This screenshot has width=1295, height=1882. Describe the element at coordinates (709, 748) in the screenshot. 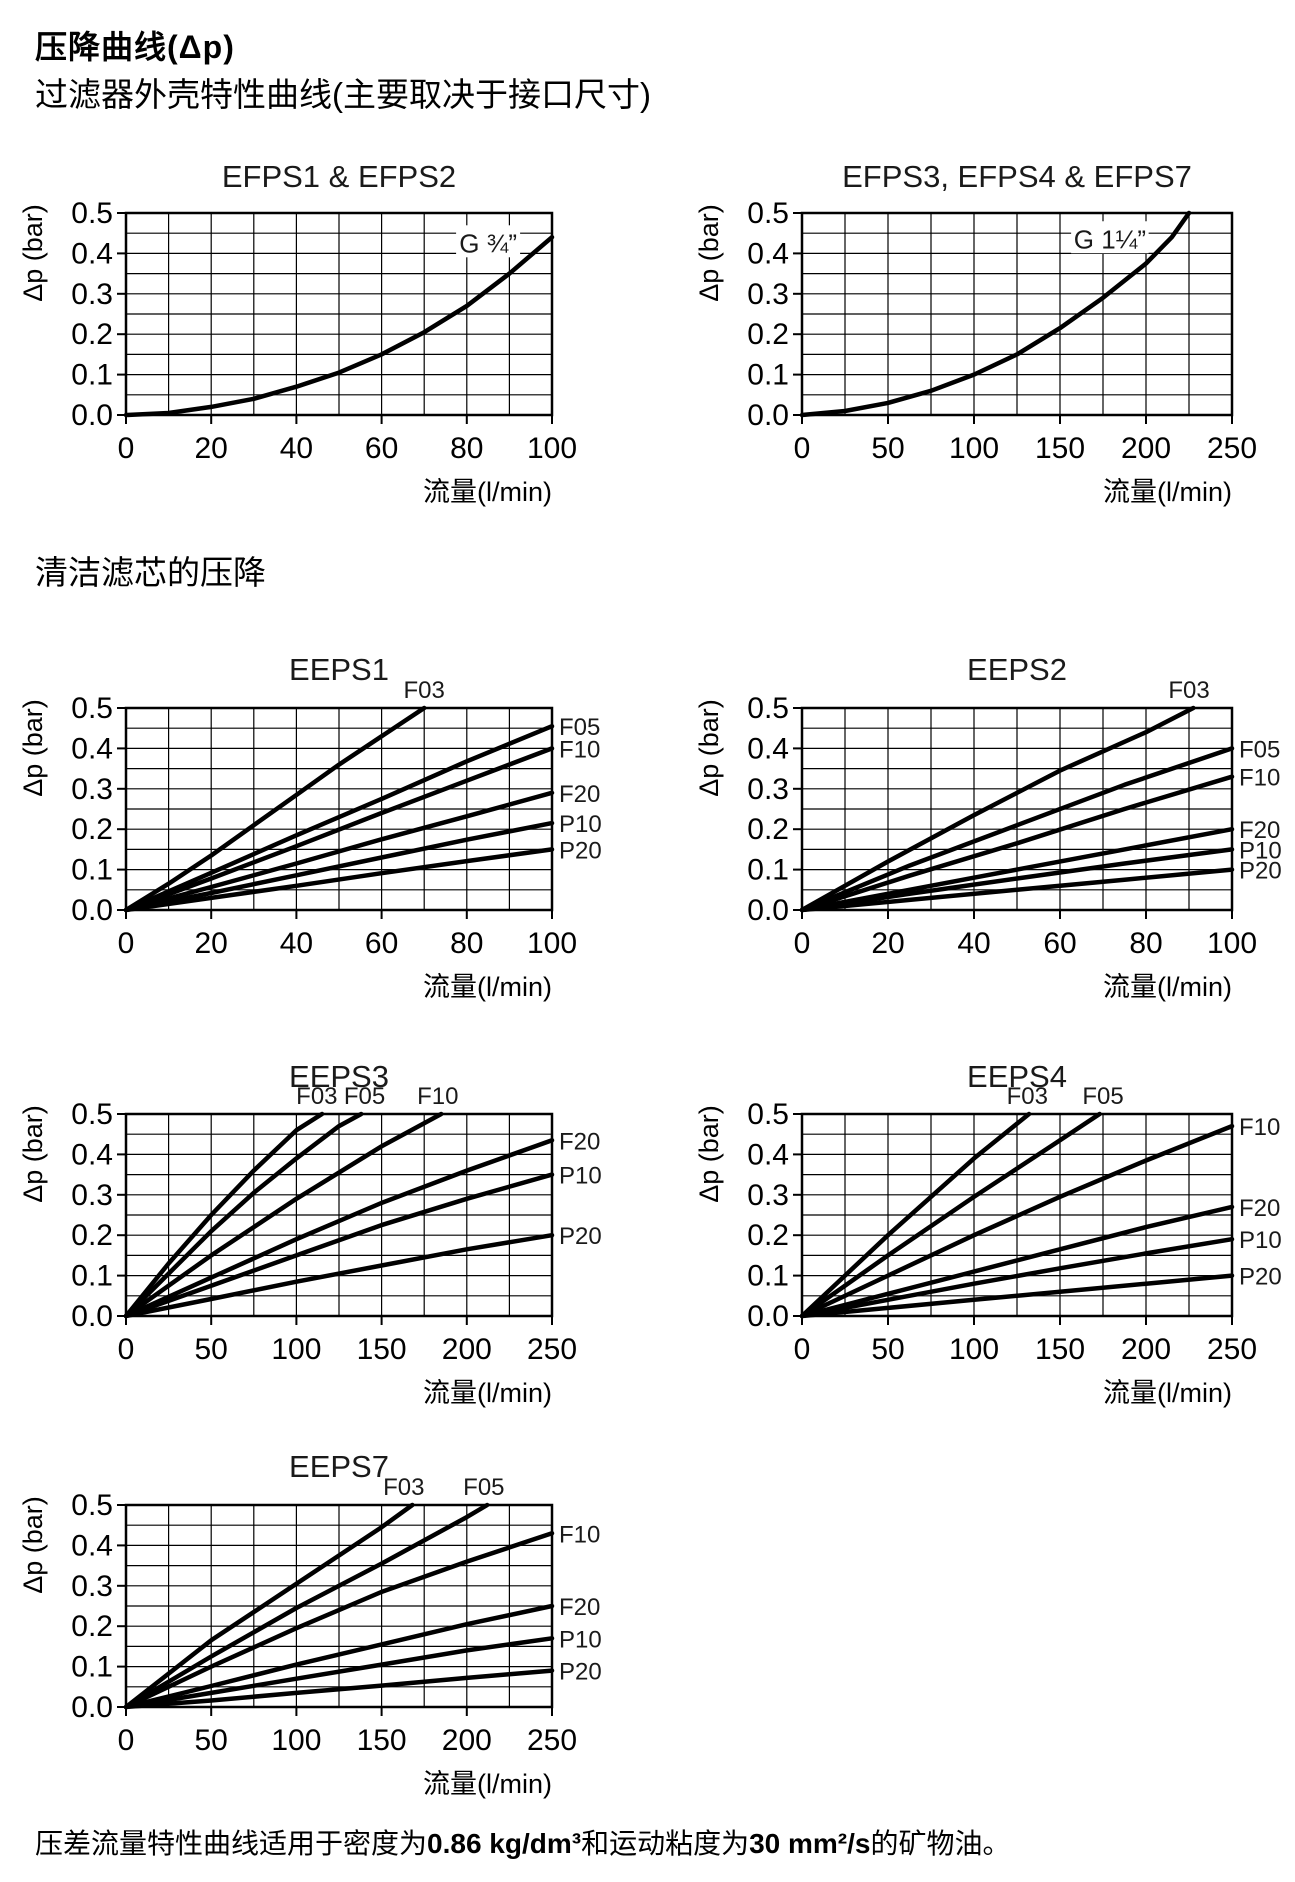

I see `y-axis-title: Δp (bar)` at that location.